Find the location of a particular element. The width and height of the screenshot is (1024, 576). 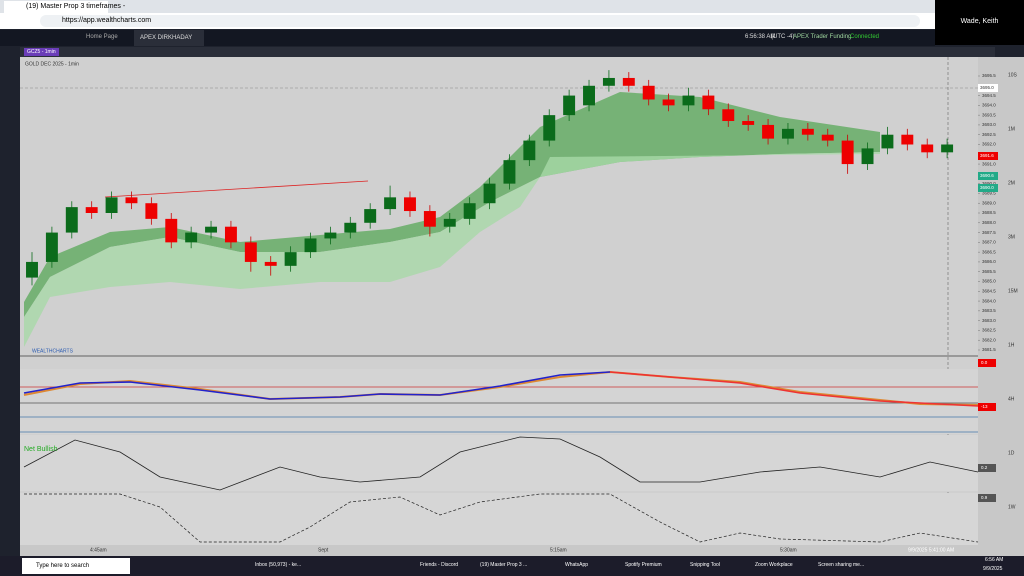

timeframe: 3M is located at coordinates (1011, 237).